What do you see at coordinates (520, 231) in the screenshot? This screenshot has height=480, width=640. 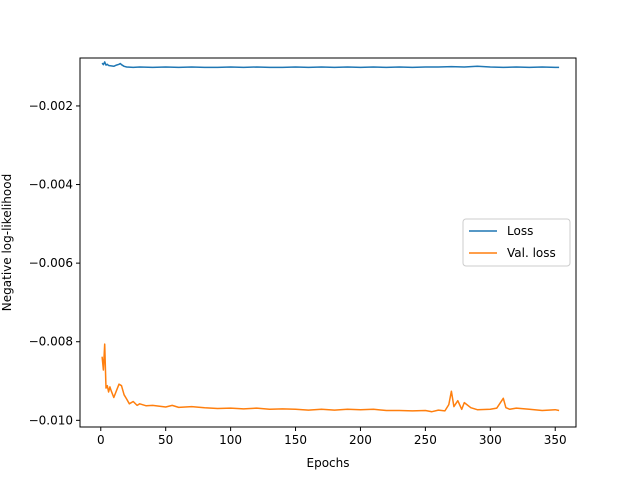 I see `legend-label: Loss` at bounding box center [520, 231].